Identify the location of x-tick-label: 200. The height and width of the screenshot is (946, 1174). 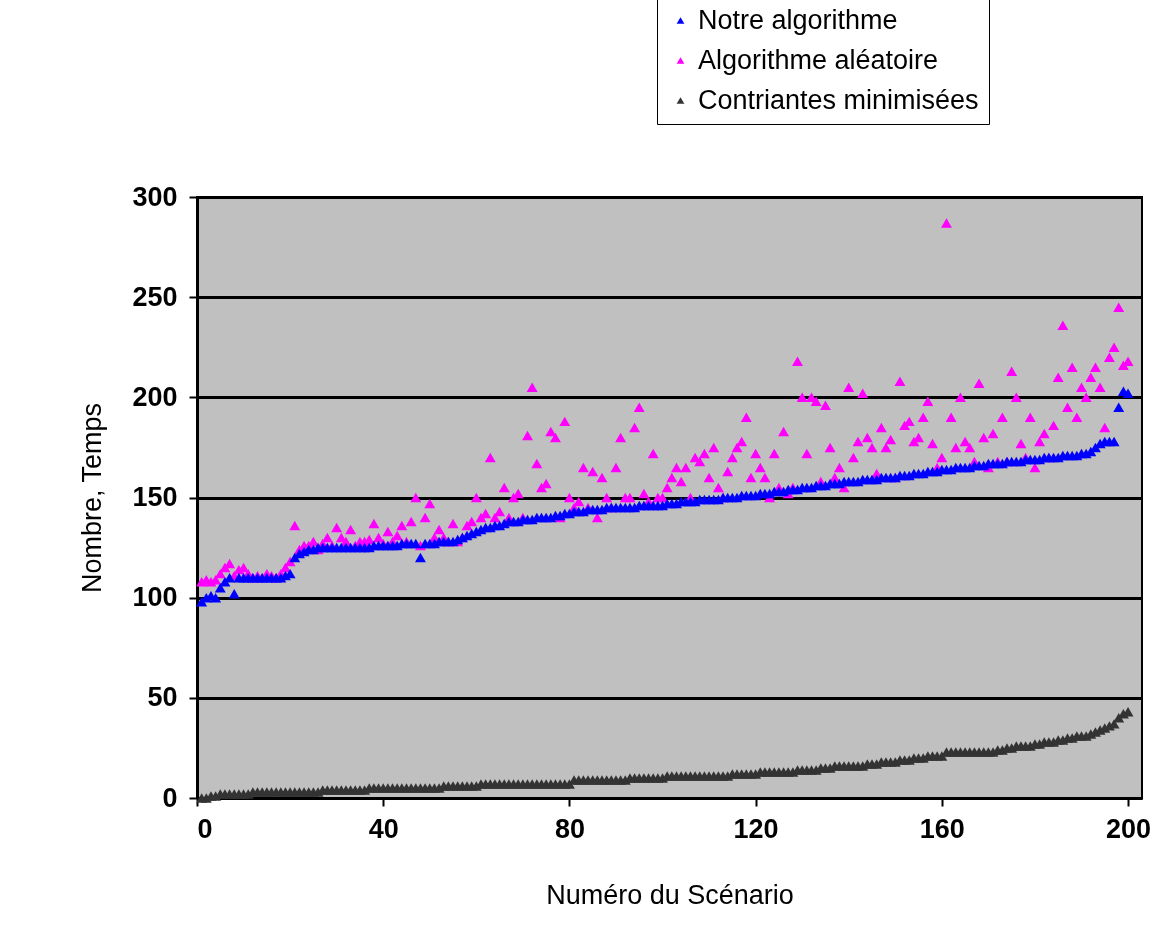
(1129, 828).